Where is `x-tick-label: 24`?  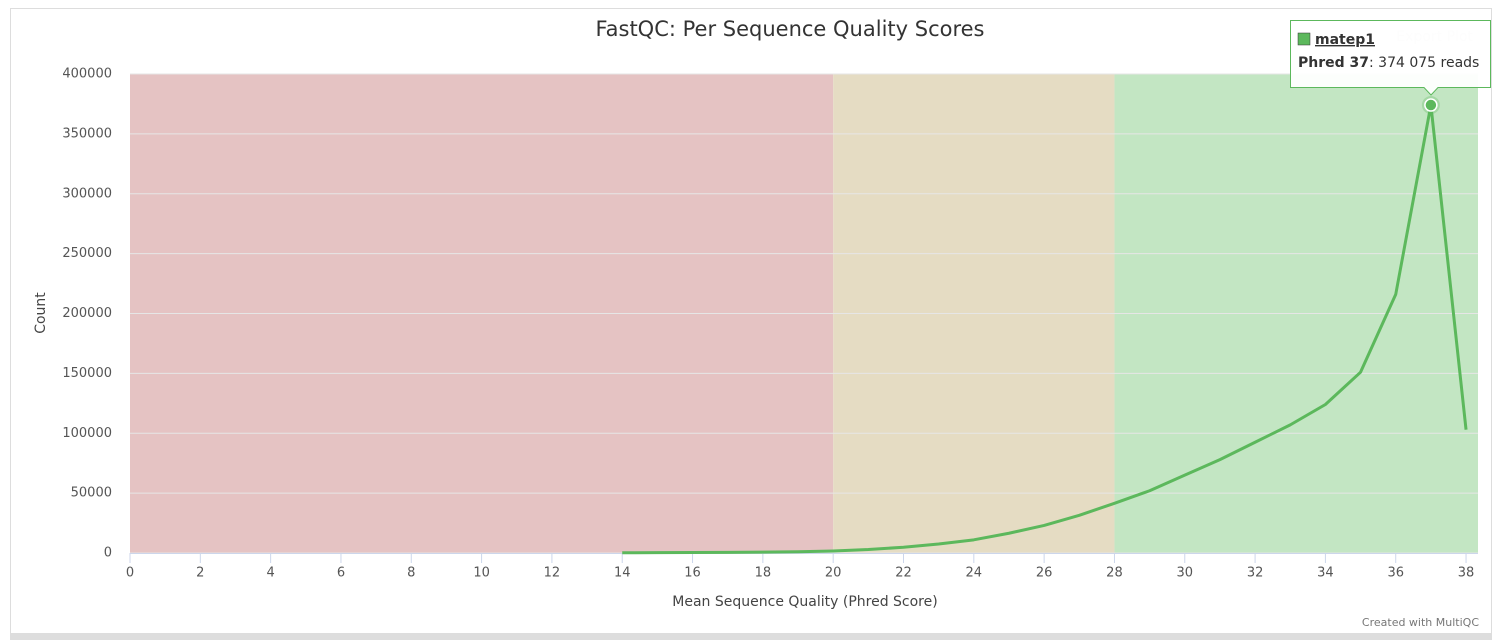
x-tick-label: 24 is located at coordinates (974, 573).